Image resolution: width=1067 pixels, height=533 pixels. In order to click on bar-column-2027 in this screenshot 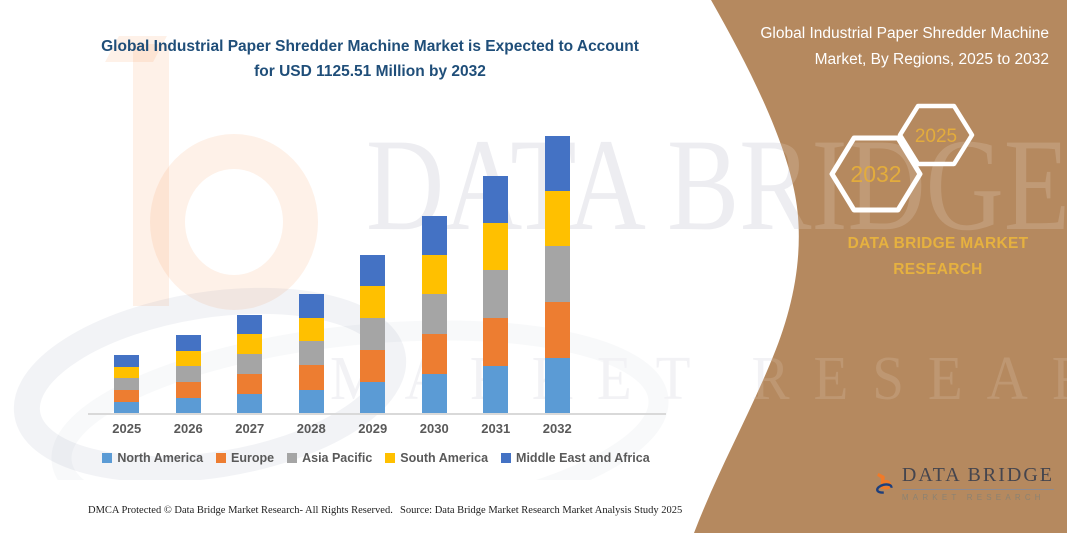, I will do `click(250, 275)`.